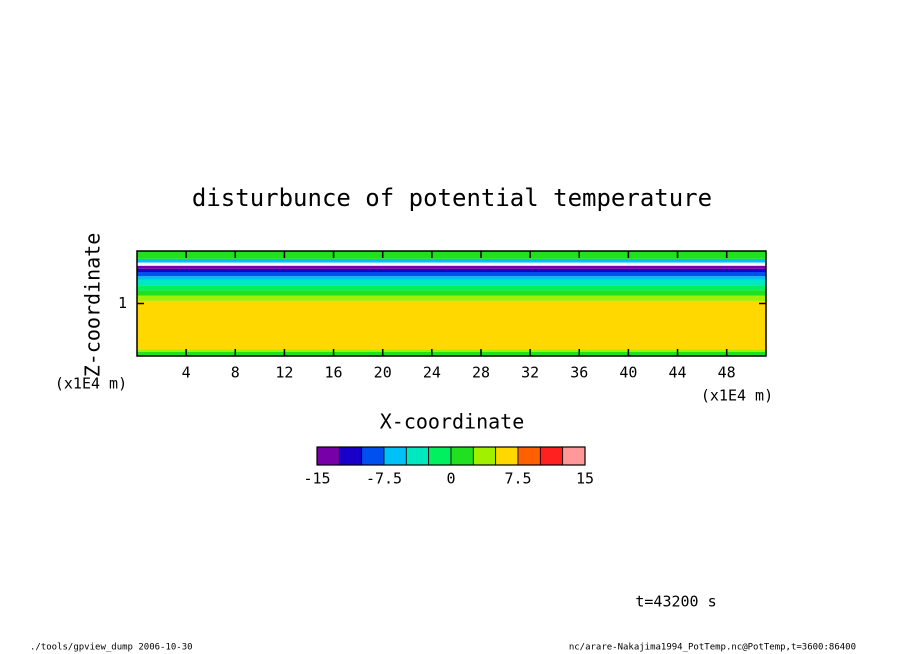 The width and height of the screenshot is (904, 654). What do you see at coordinates (530, 373) in the screenshot?
I see `x-tick-label: 32` at bounding box center [530, 373].